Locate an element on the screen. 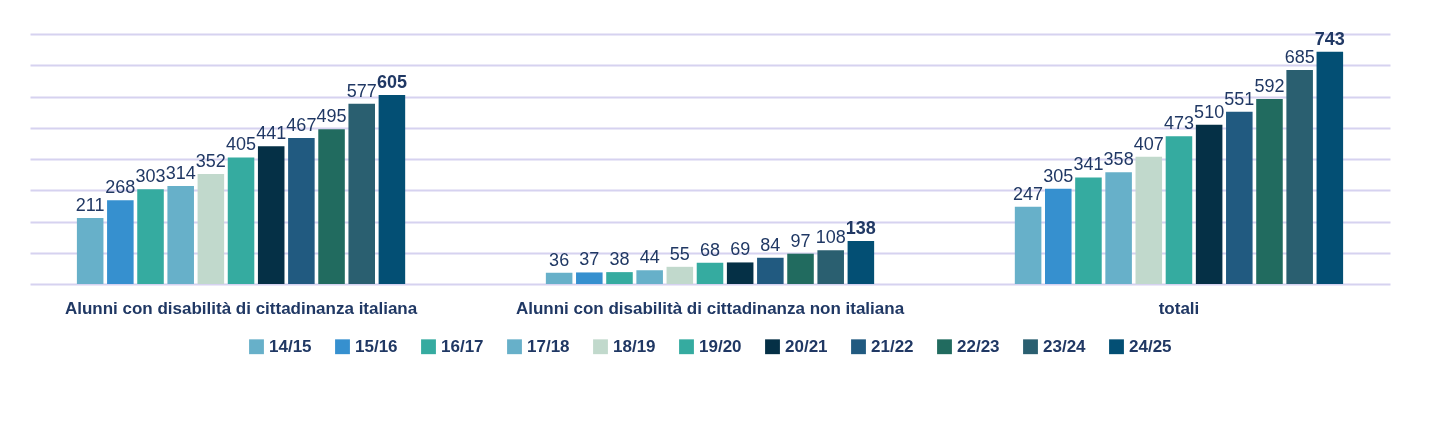 The image size is (1436, 425). legend-label: 14/15 is located at coordinates (290, 346).